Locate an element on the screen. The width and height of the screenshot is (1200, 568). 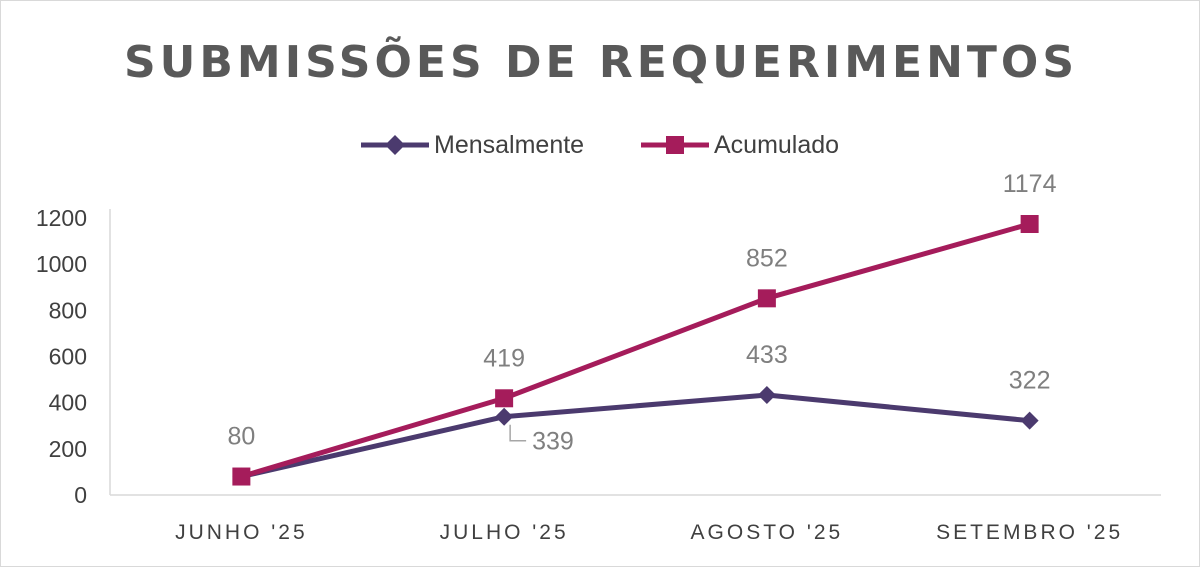
x-tick-labels: JUNHO '25 JULHO '25 AGOSTO '25 SETEMBRO '25 is located at coordinates (649, 532).